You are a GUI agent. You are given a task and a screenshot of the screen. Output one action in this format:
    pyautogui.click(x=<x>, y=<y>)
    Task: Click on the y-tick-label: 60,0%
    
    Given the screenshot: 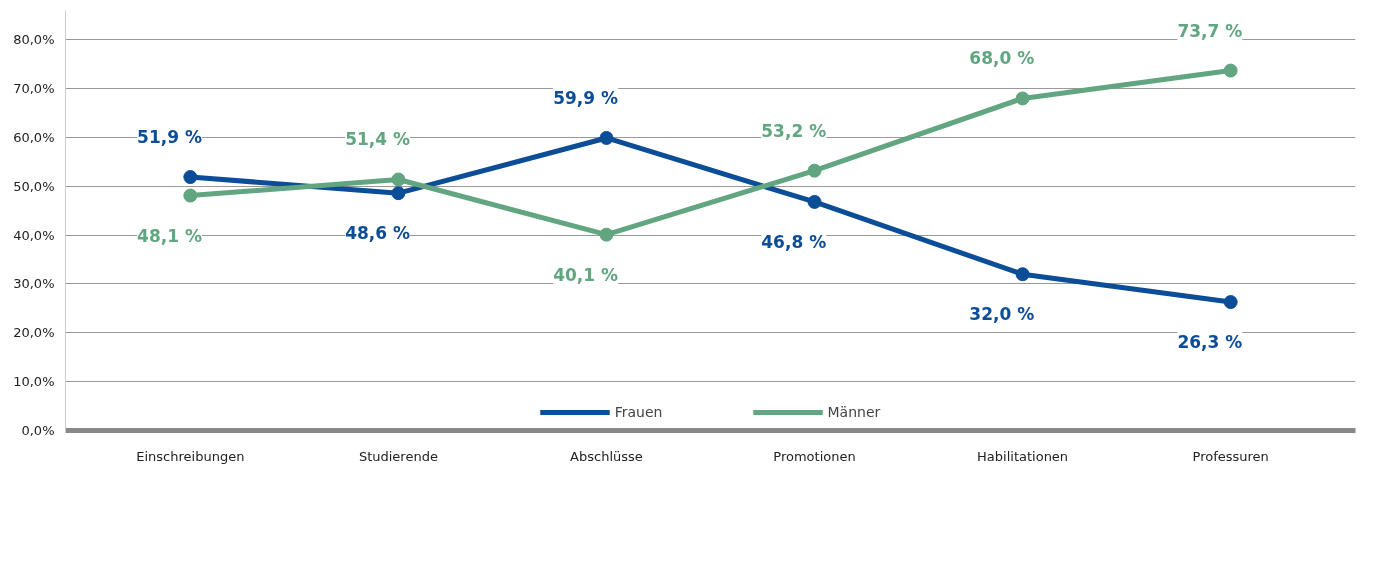 What is the action you would take?
    pyautogui.click(x=34, y=137)
    